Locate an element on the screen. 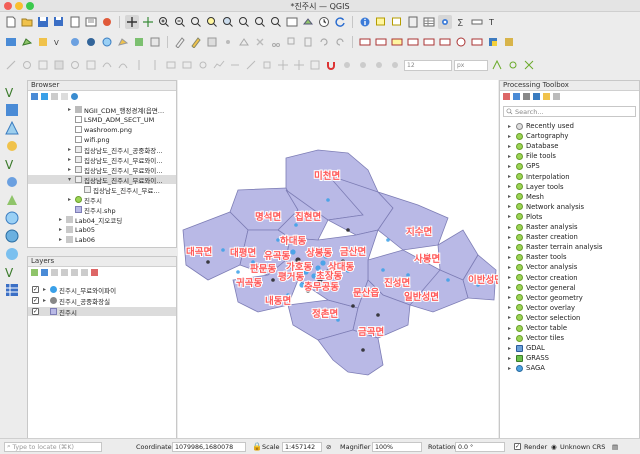 The width and height of the screenshot is (640, 454). new-project-icon is located at coordinates (11, 22).